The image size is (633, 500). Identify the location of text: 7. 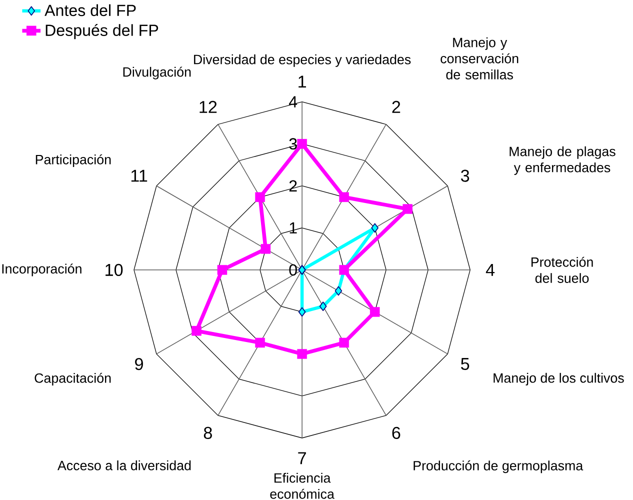
(302, 458).